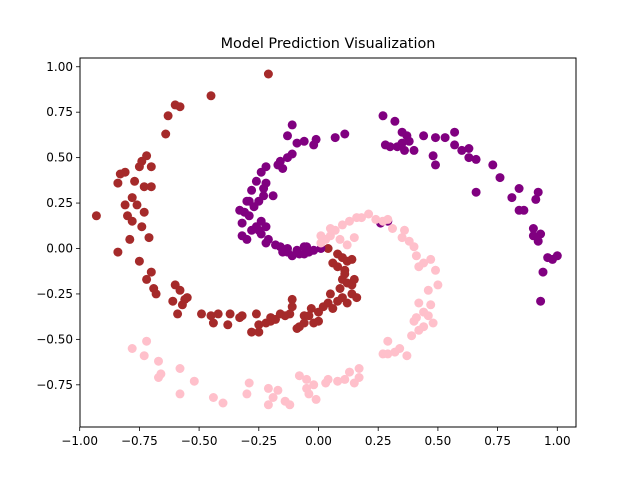  I want to click on y-tick-label: 0.00, so click(59, 249).